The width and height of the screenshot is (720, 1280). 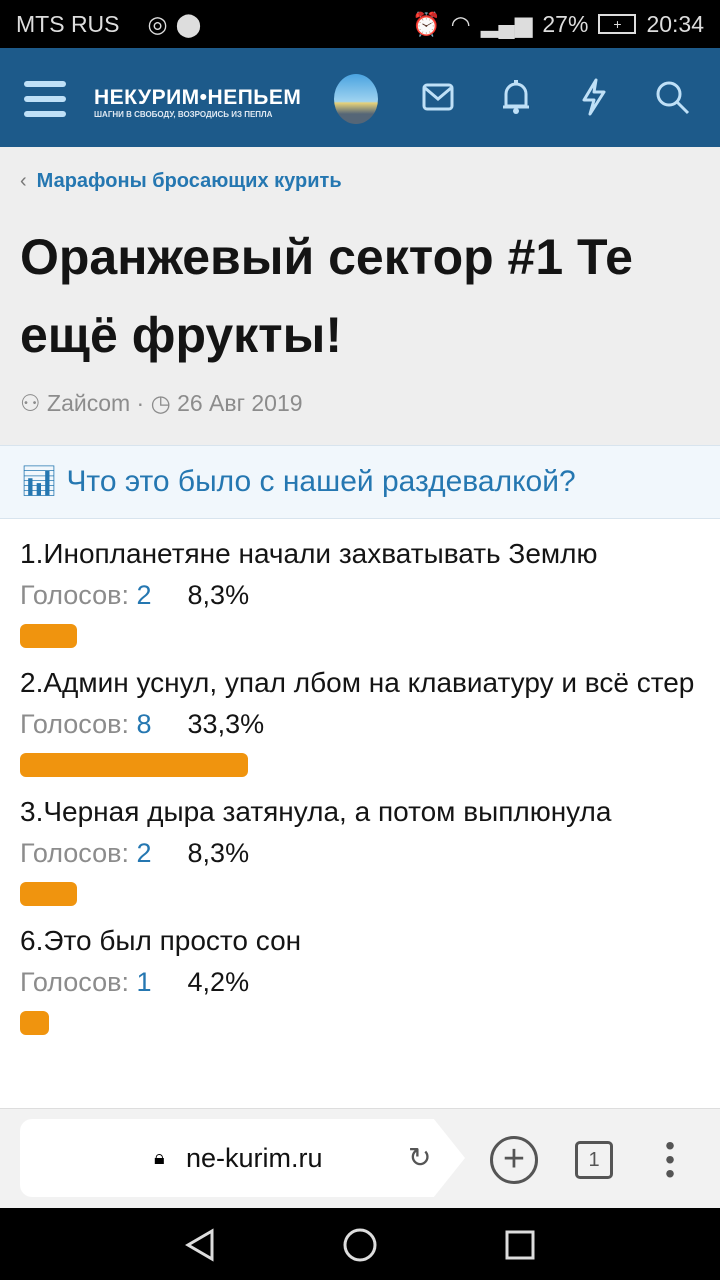 I want to click on avatar, so click(x=356, y=99).